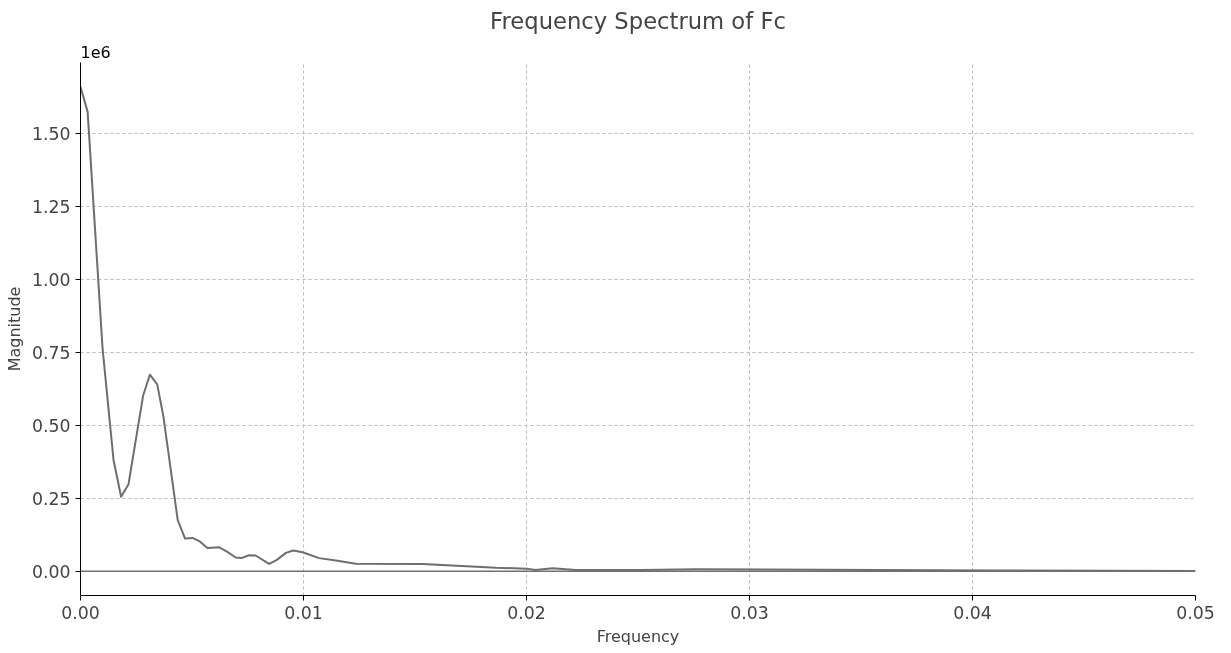 The height and width of the screenshot is (653, 1231). Describe the element at coordinates (95, 52) in the screenshot. I see `text: 1e6` at that location.